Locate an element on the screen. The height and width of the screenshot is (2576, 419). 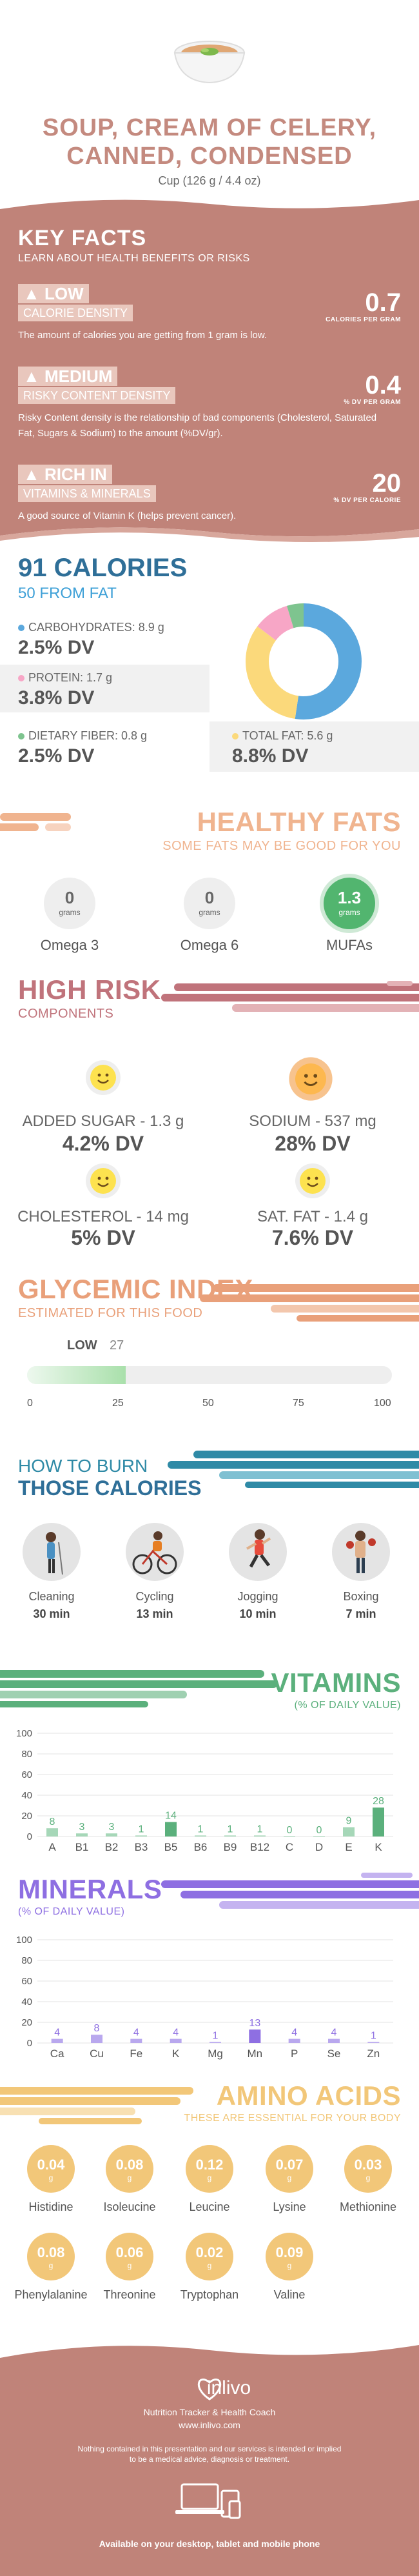
bar-Ca is located at coordinates (57, 2041).